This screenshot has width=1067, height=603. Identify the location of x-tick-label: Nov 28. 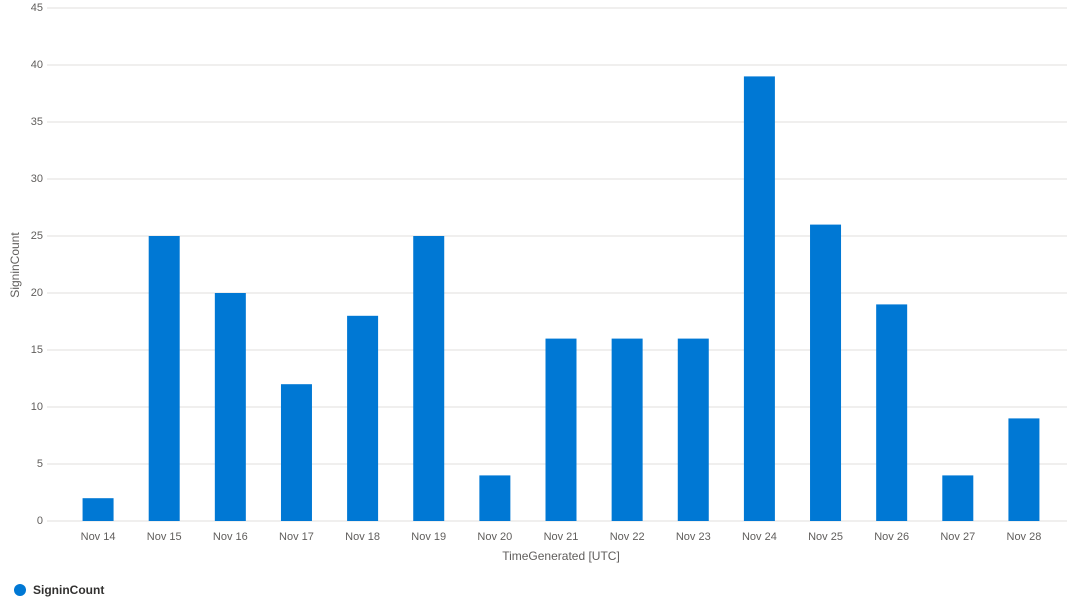
(1024, 537).